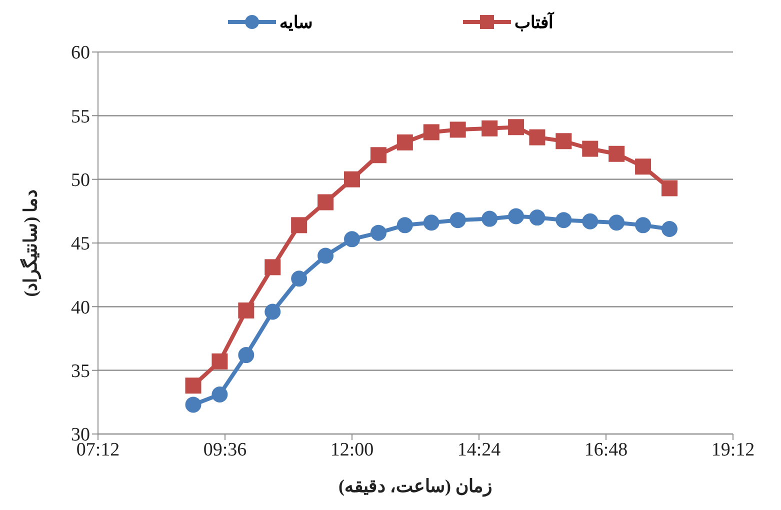 The image size is (781, 510). Describe the element at coordinates (80, 307) in the screenshot. I see `y-tick-label: 40` at that location.